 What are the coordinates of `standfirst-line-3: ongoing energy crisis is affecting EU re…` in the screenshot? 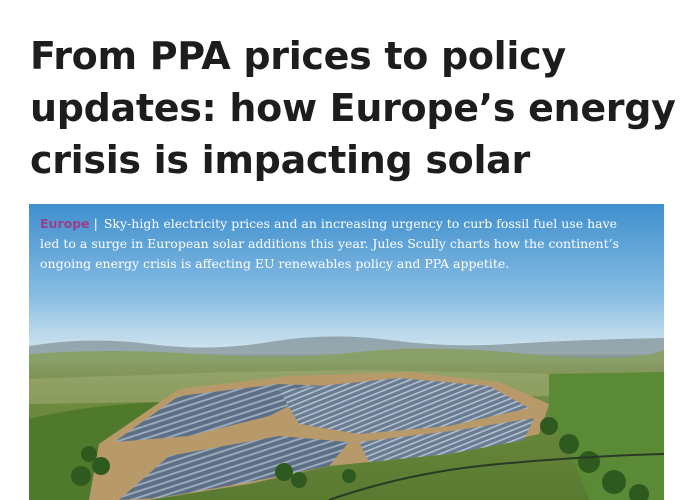 It's located at (275, 263).